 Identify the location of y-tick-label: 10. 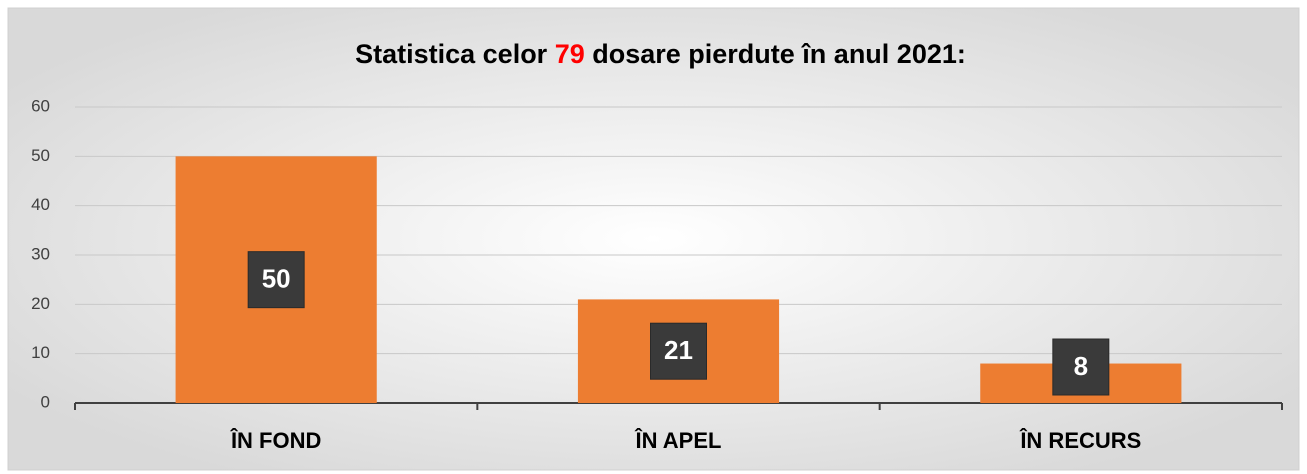
(40, 352).